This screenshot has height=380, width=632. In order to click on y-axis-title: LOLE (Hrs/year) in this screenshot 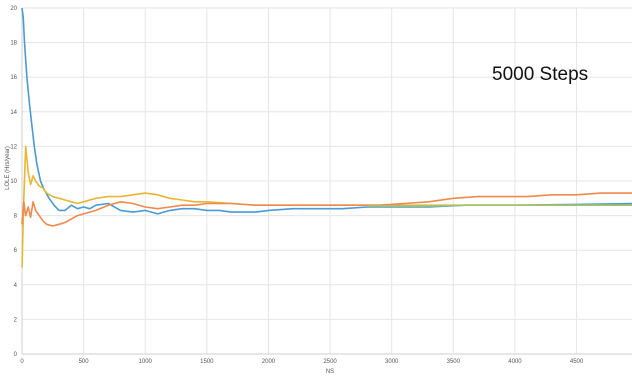, I will do `click(8, 168)`.